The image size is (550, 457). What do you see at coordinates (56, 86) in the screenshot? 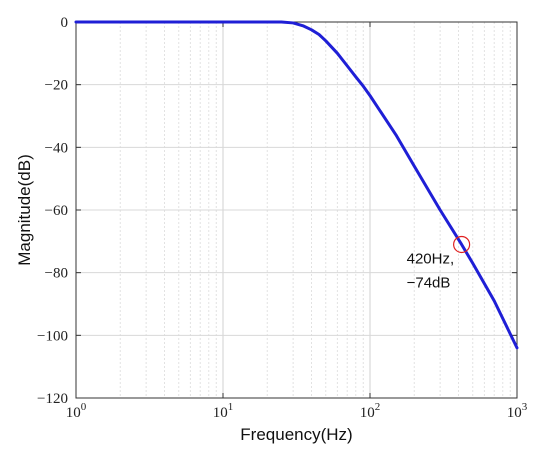
I see `y-tick-label: −20` at bounding box center [56, 86].